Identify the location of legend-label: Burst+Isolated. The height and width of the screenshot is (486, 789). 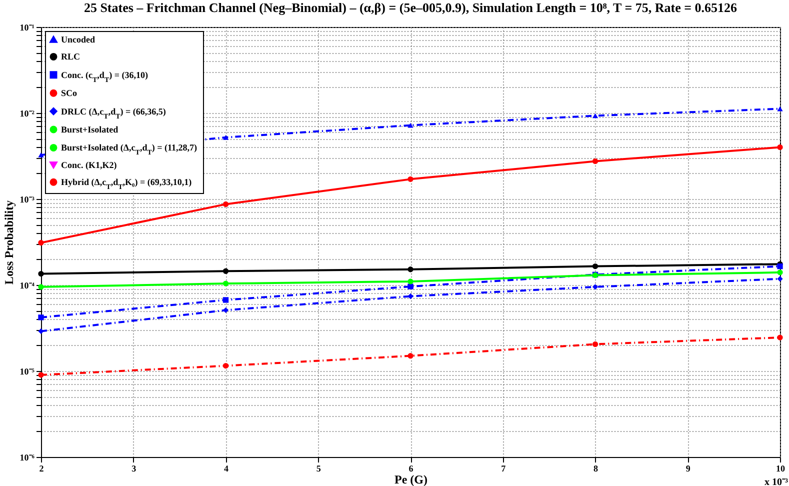
(89, 129).